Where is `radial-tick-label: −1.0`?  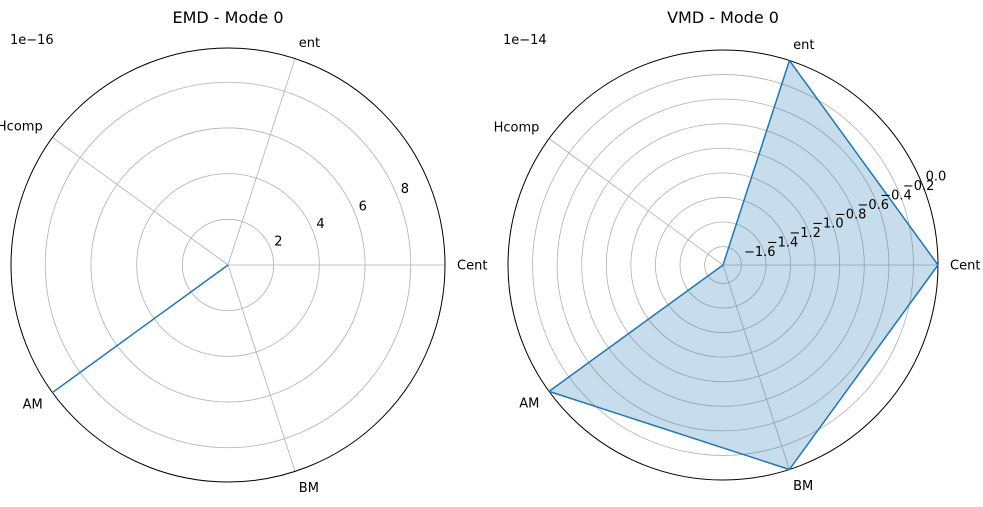 radial-tick-label: −1.0 is located at coordinates (828, 224).